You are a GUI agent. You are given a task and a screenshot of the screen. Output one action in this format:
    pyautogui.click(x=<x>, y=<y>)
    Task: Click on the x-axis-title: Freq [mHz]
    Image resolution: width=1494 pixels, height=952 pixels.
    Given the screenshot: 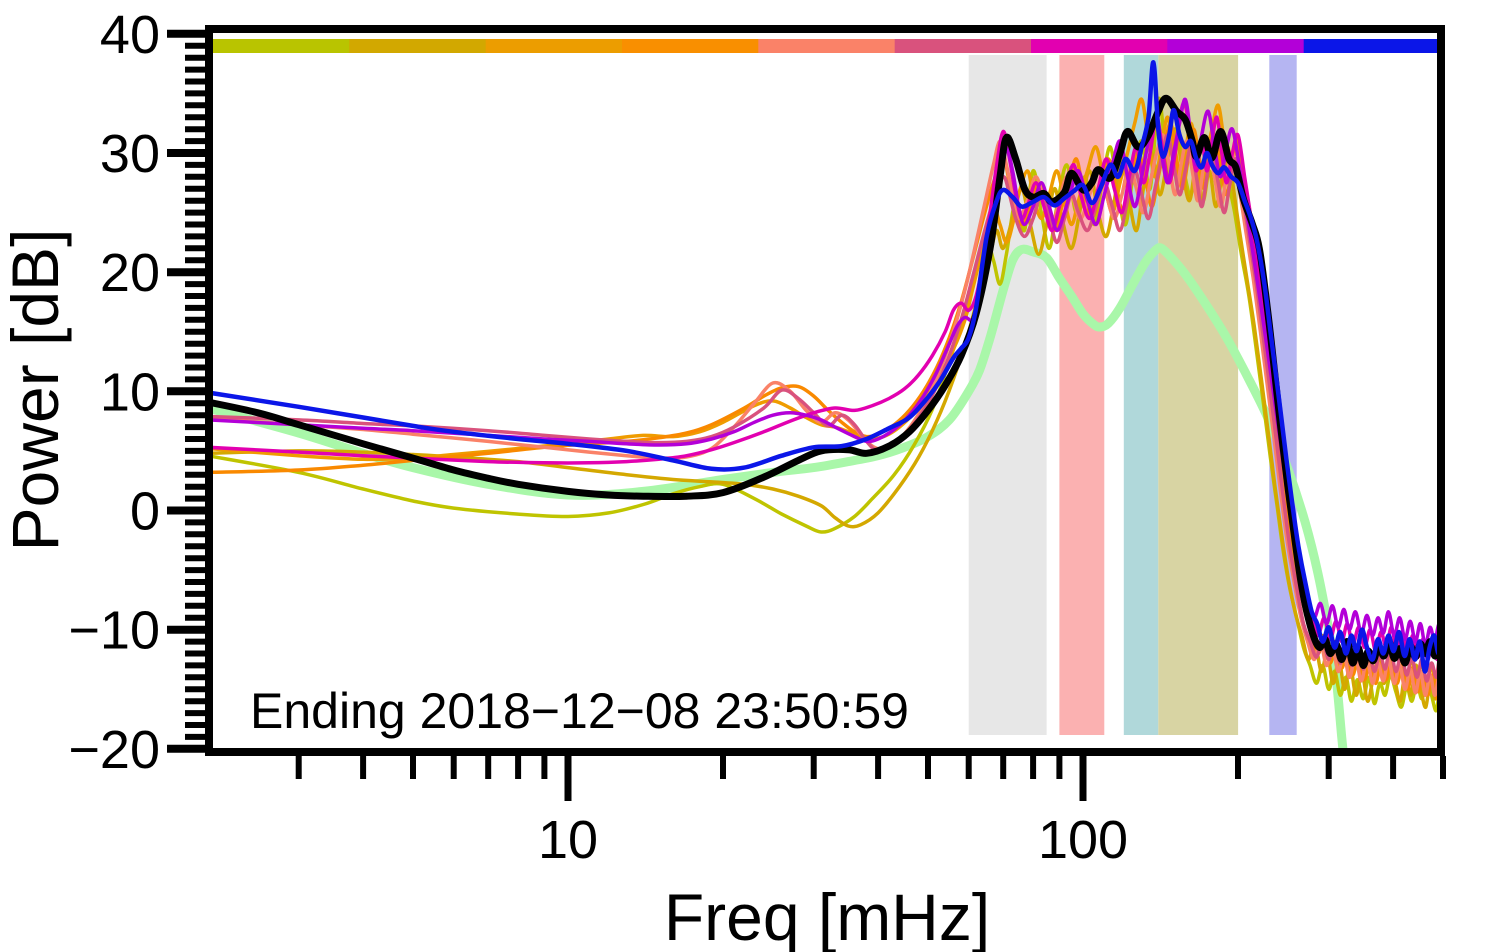 What is the action you would take?
    pyautogui.click(x=827, y=916)
    